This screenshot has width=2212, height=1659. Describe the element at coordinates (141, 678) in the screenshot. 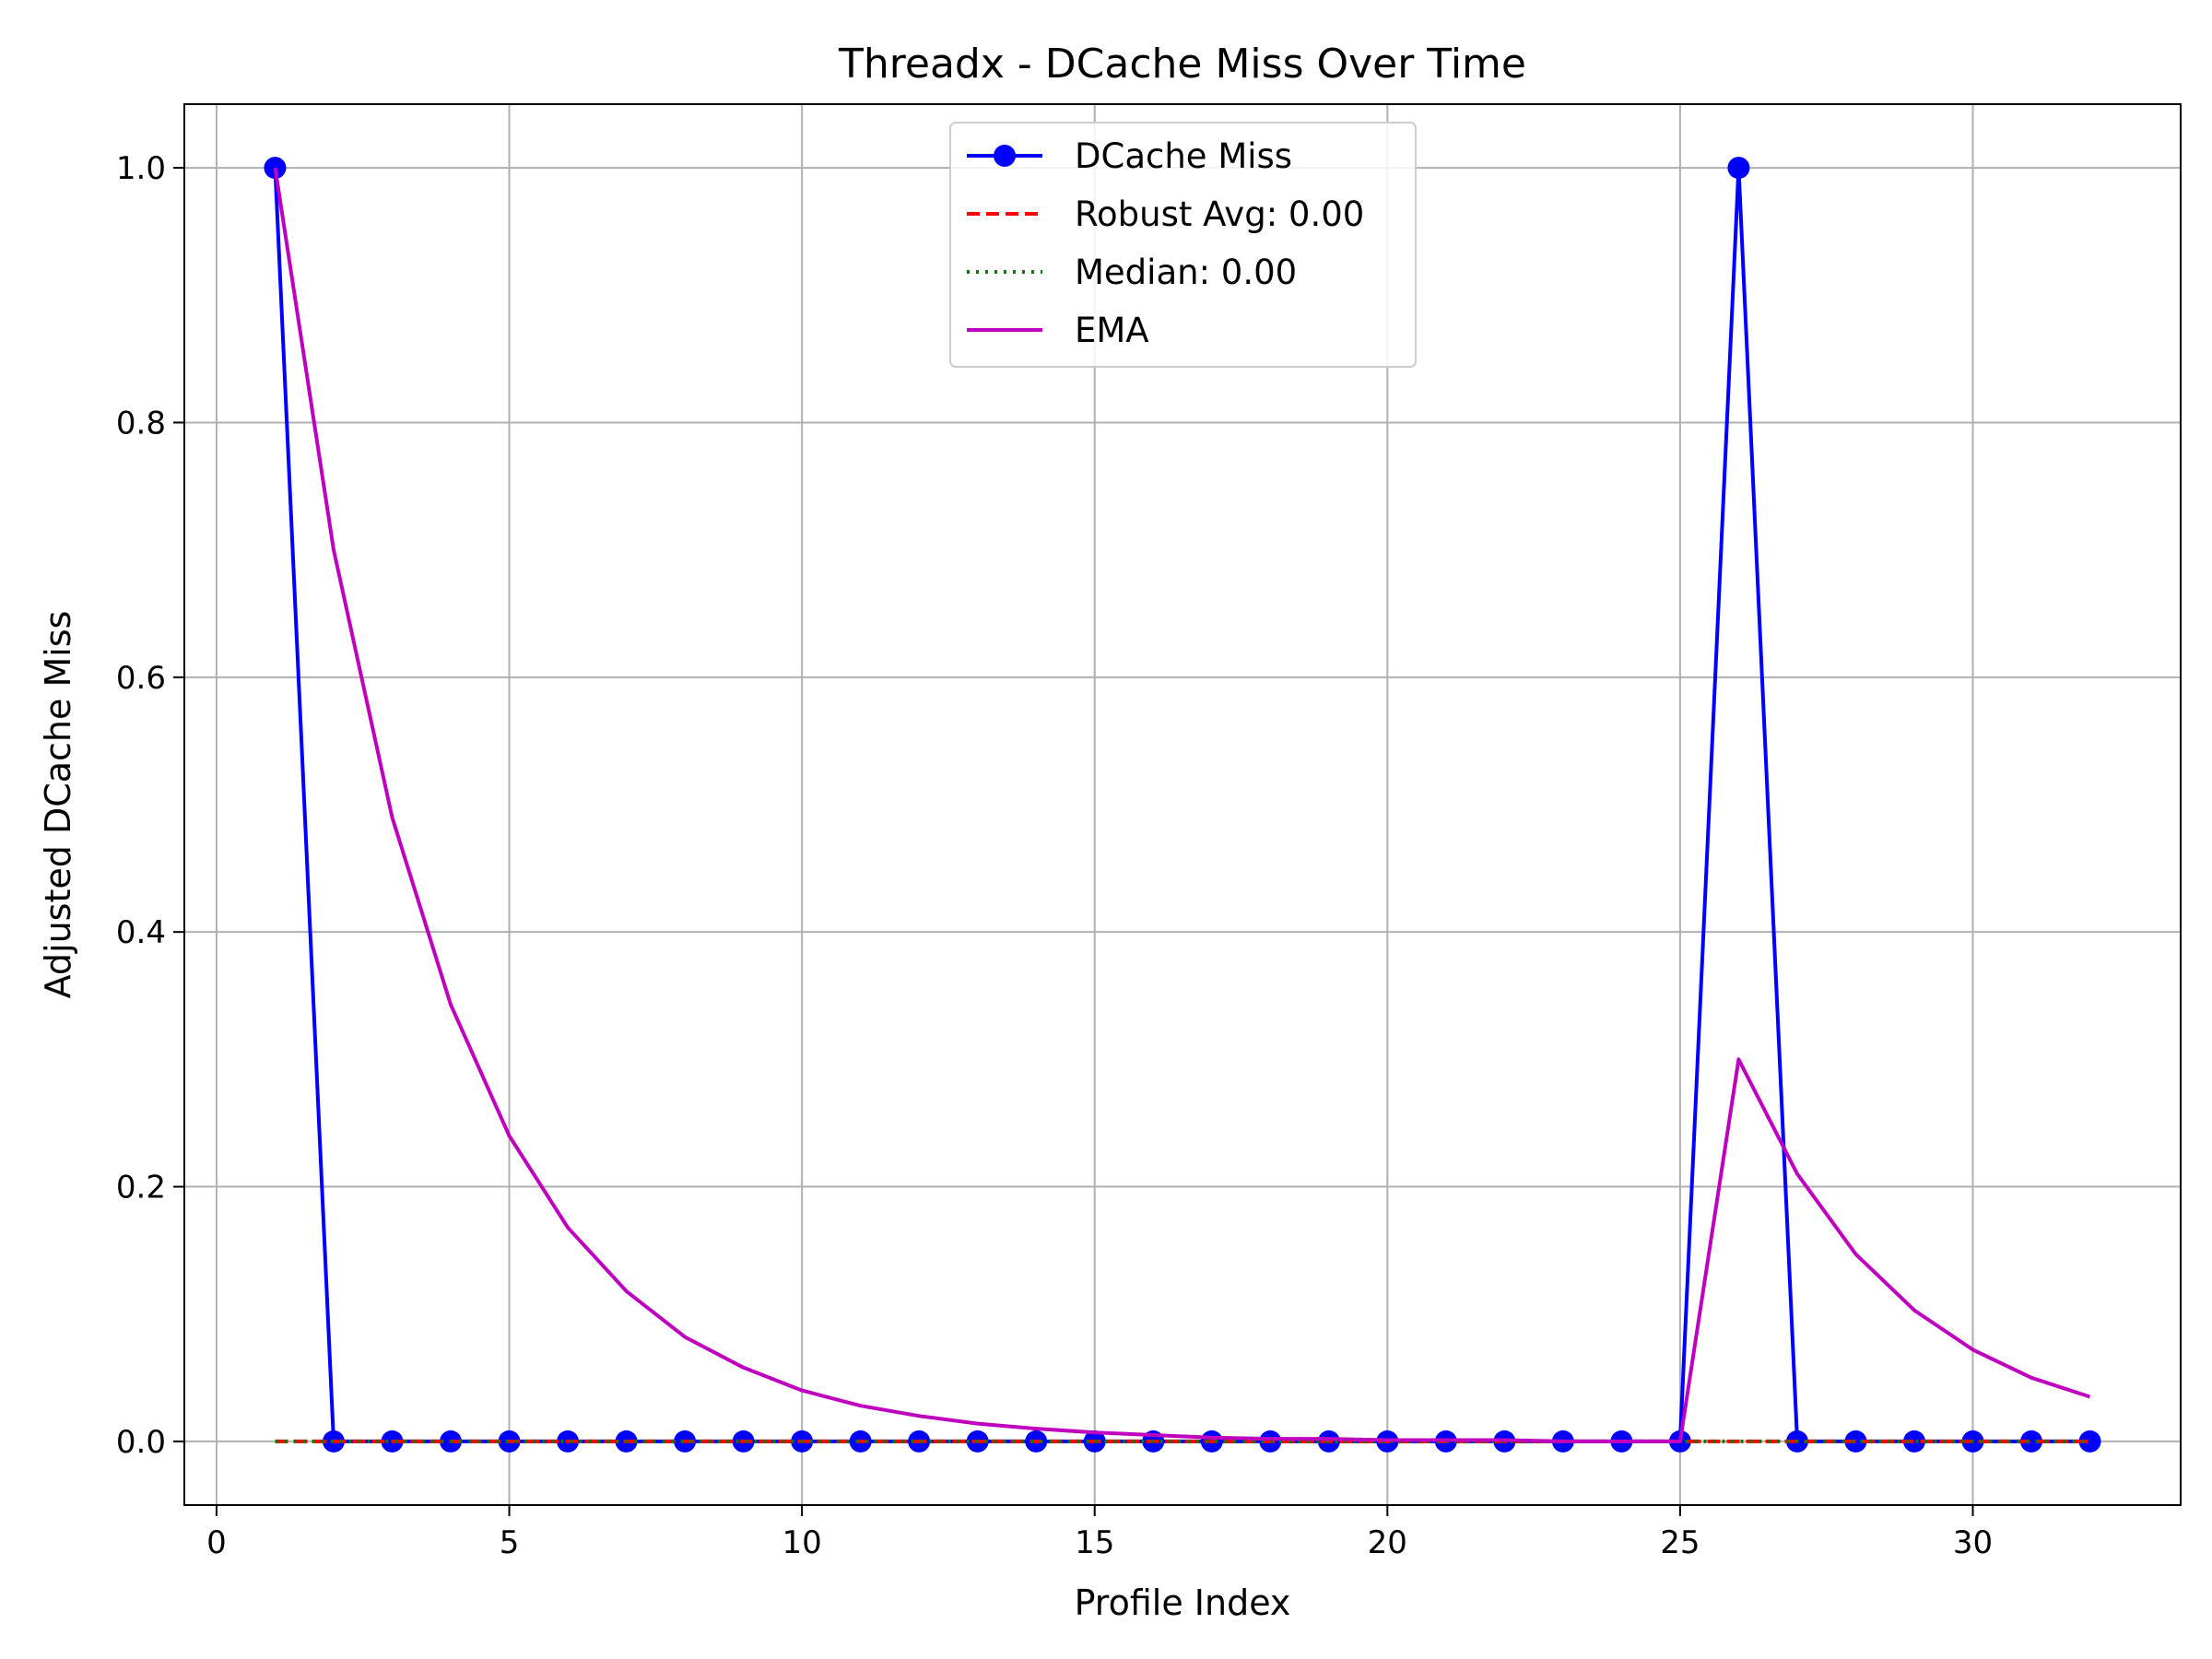

I see `y-tick-label: 0.6` at that location.